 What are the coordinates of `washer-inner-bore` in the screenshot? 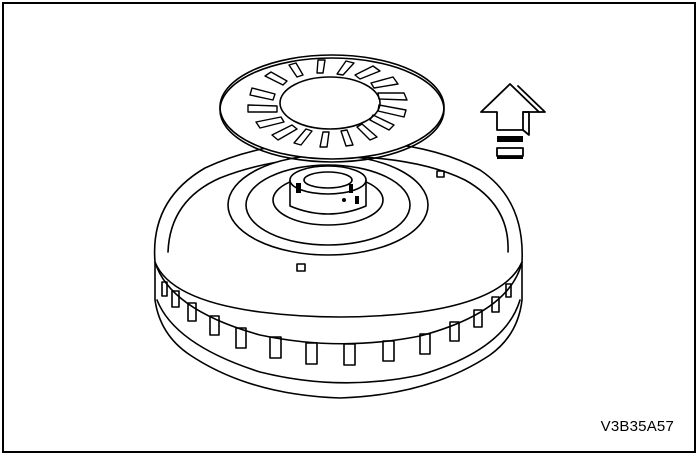 It's located at (330, 103).